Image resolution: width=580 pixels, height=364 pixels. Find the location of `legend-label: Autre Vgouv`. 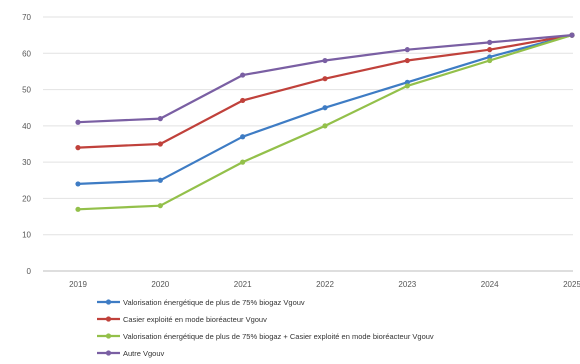

legend-label: Autre Vgouv is located at coordinates (144, 353).